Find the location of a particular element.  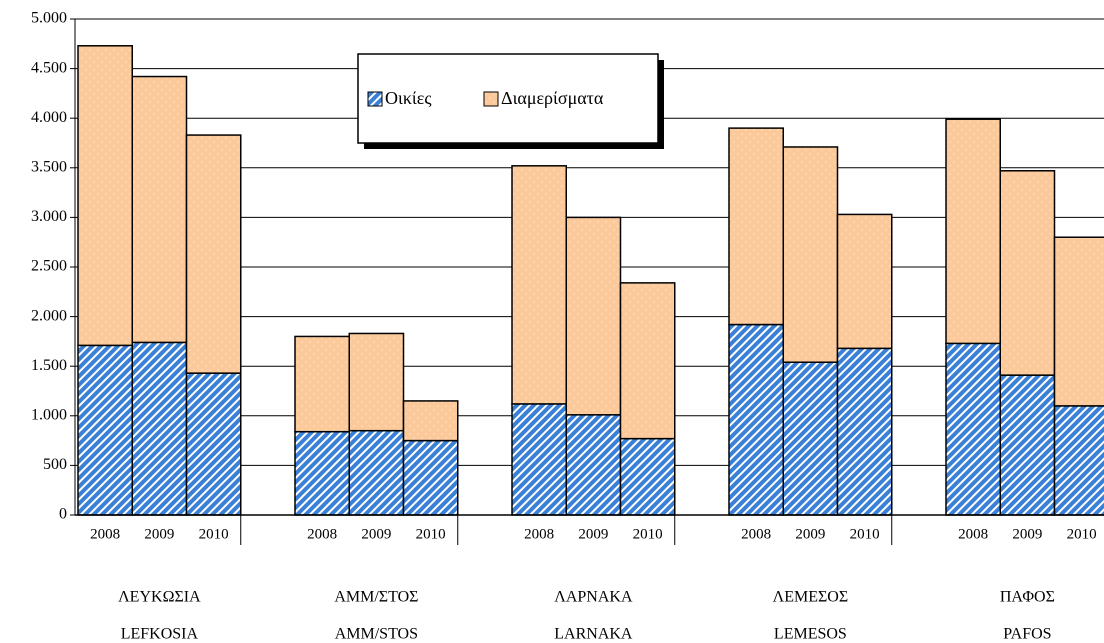

y-tick-label: 4.500 is located at coordinates (49, 67).